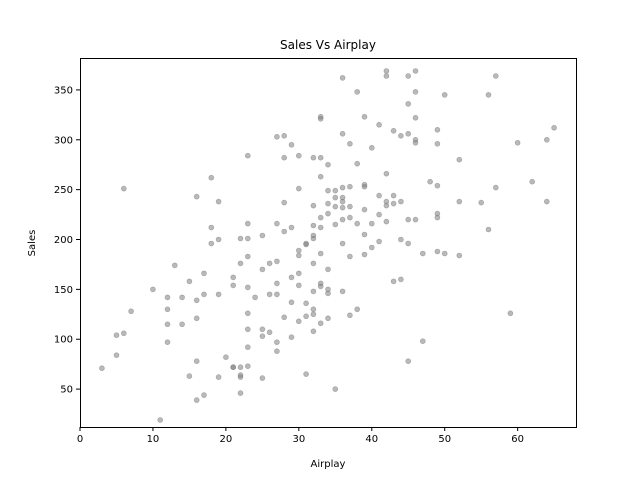 The width and height of the screenshot is (640, 480). What do you see at coordinates (80, 439) in the screenshot?
I see `x-tick-label: 0` at bounding box center [80, 439].